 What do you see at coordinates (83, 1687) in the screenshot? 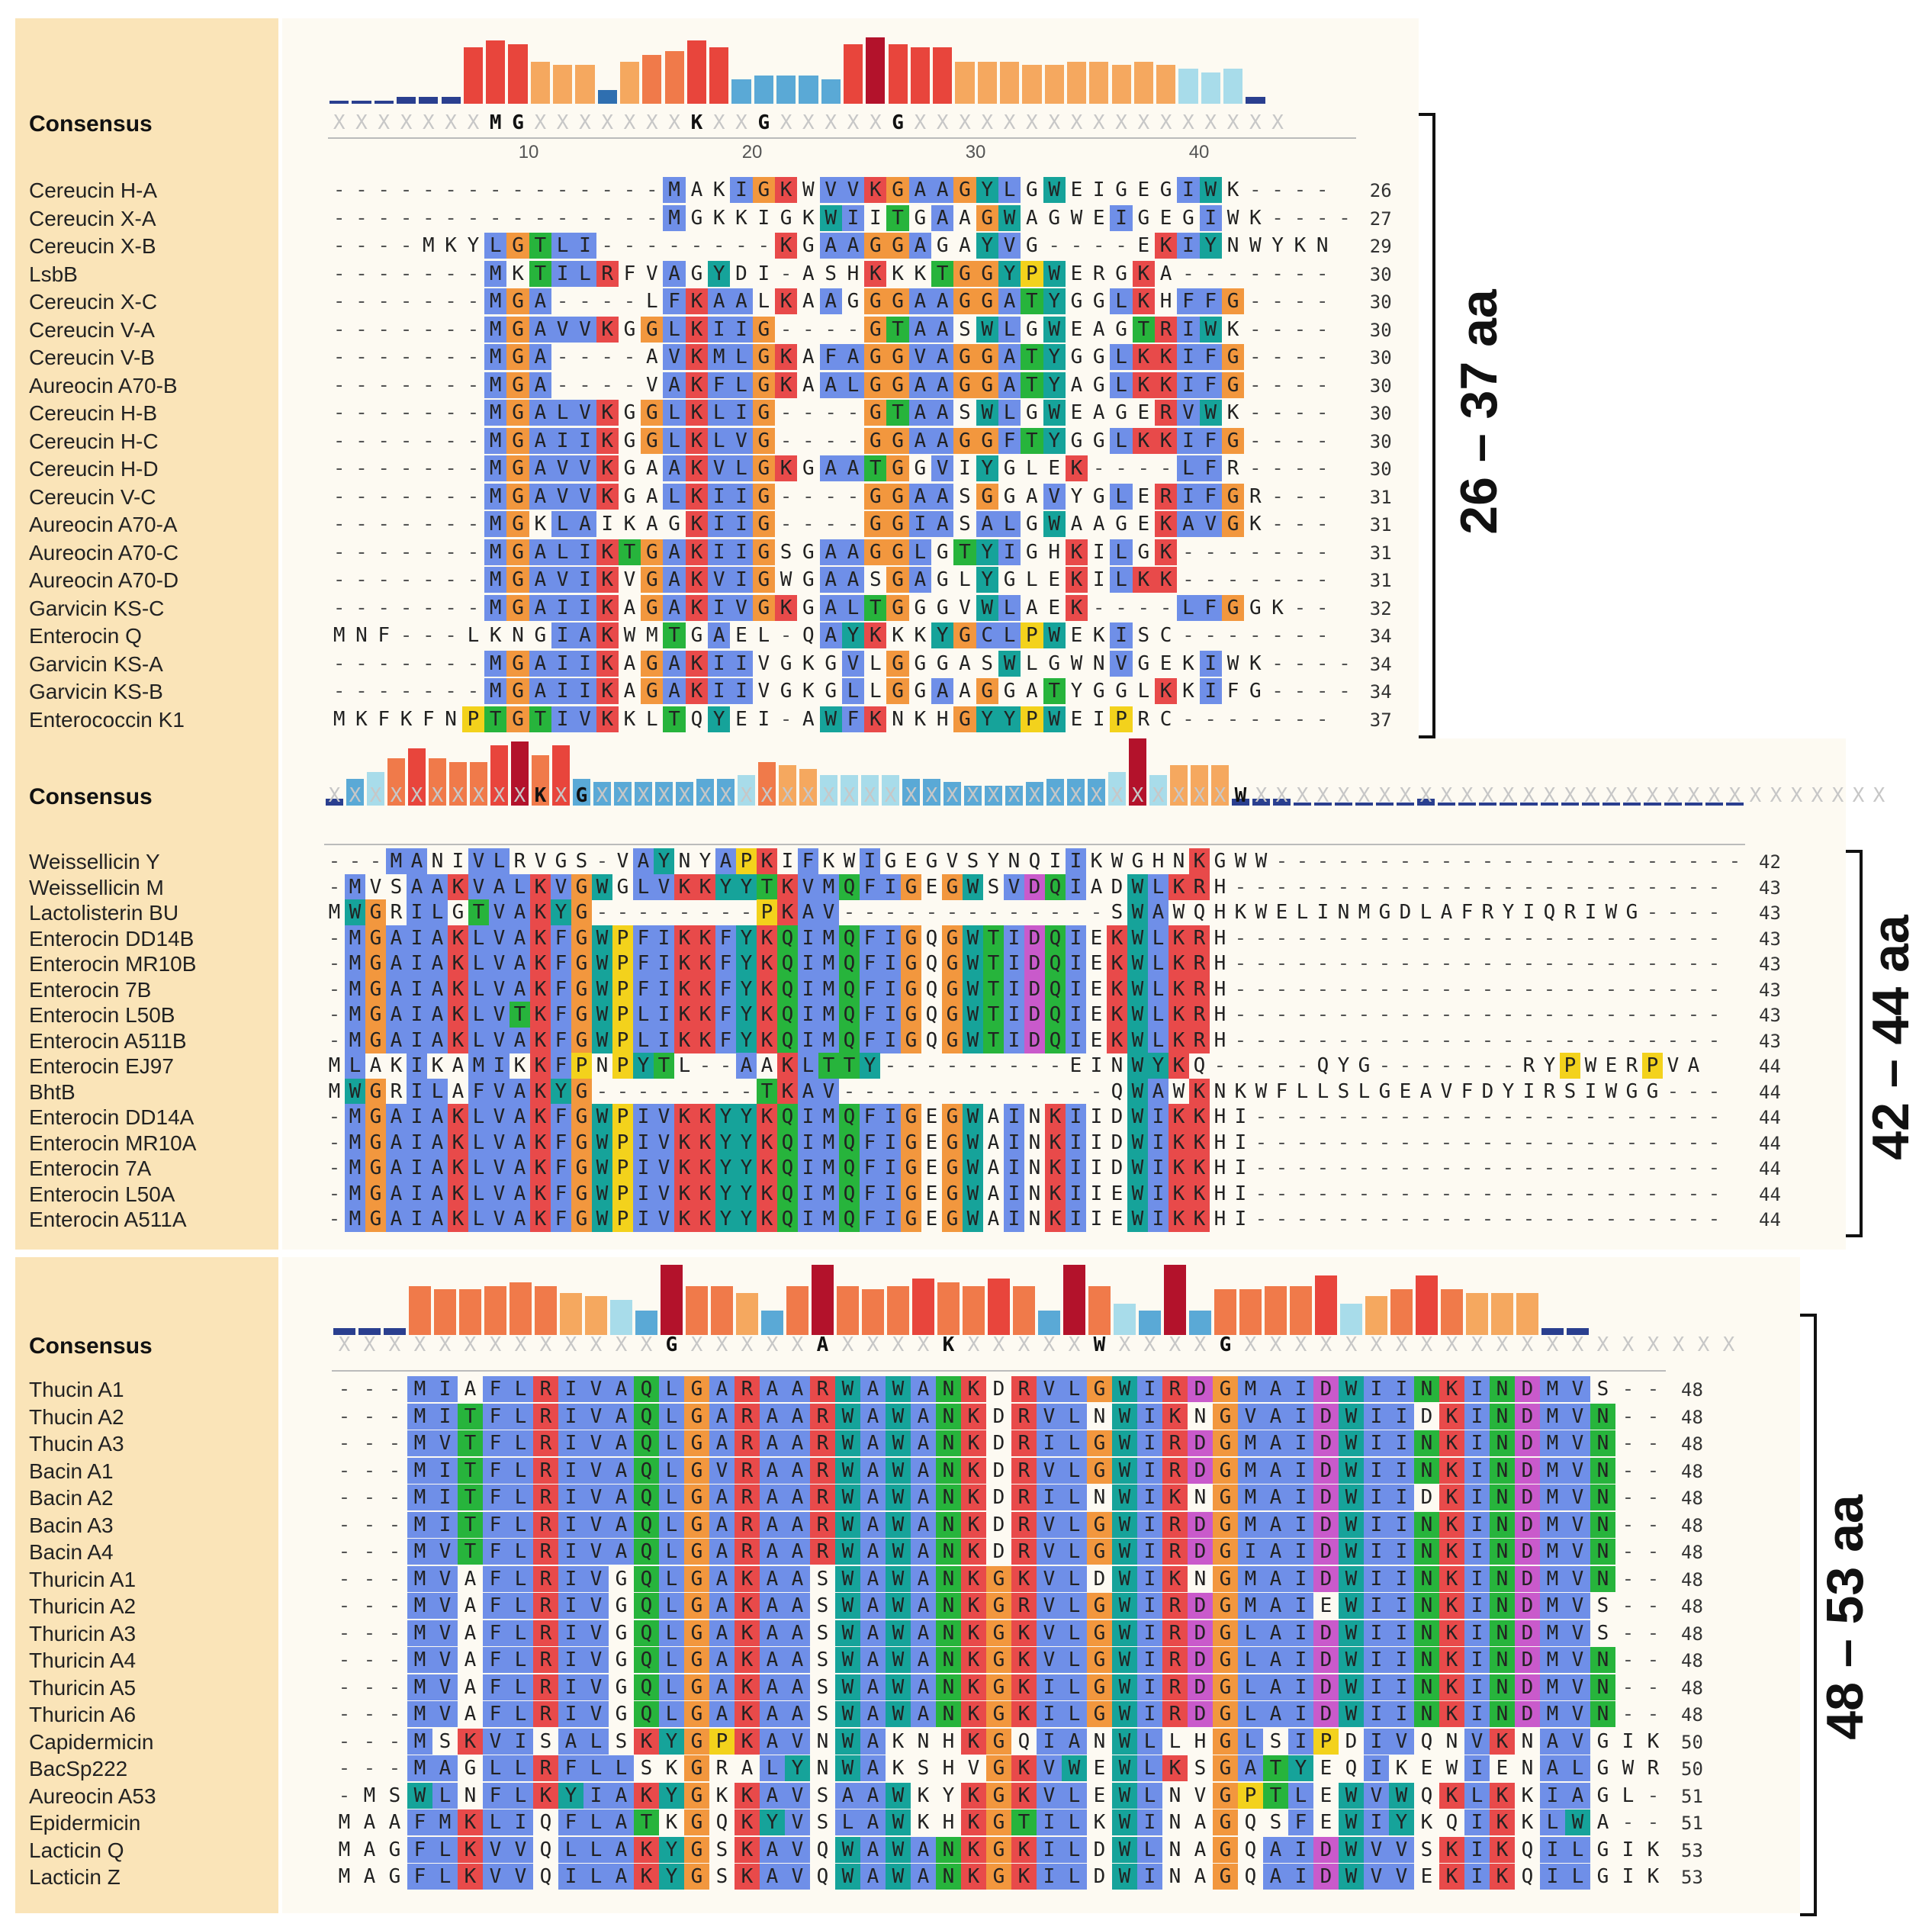
I see `sequence-name: Thuricin A5` at bounding box center [83, 1687].